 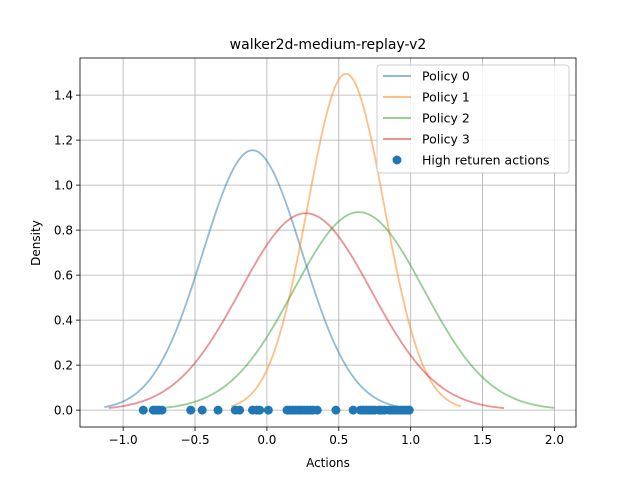 I want to click on legend-swatch-high-return-actions, so click(x=397, y=160).